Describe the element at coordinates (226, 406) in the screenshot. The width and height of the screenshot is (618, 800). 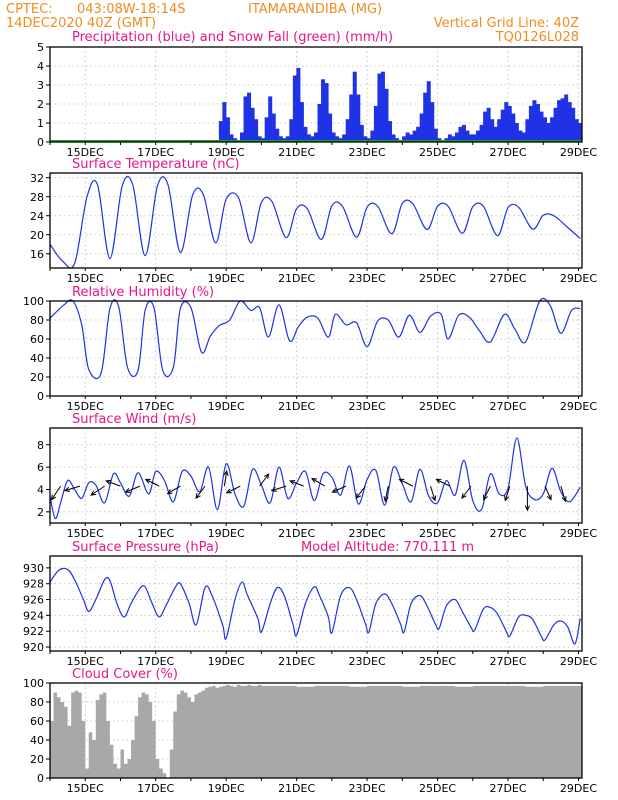
I see `humidity-xtick-label: 19DEC` at that location.